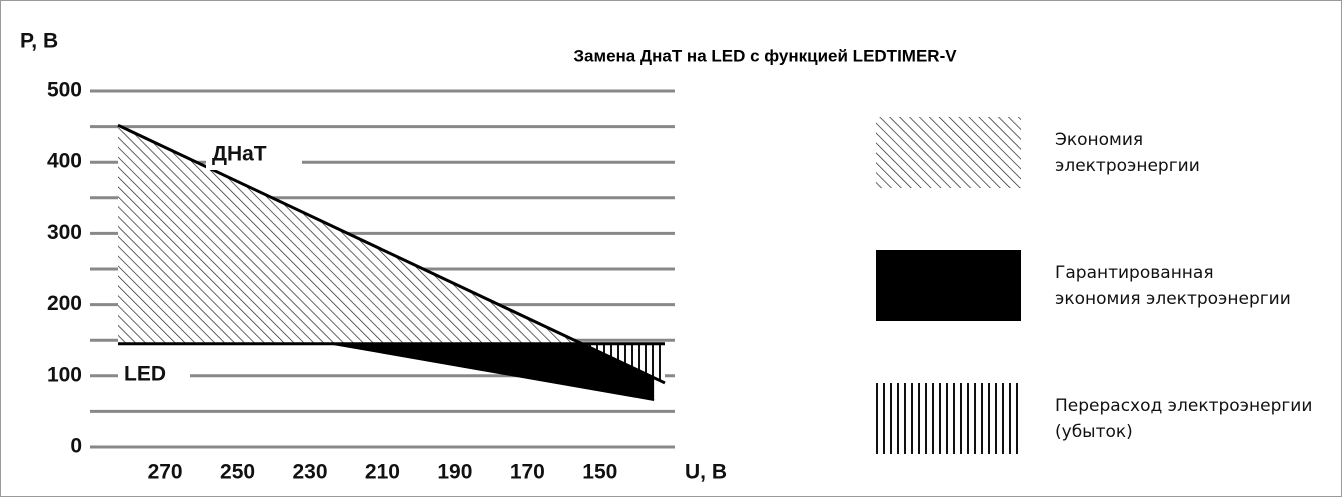  What do you see at coordinates (1183, 406) in the screenshot?
I see `legend-label: Перерасход электроэнергии` at bounding box center [1183, 406].